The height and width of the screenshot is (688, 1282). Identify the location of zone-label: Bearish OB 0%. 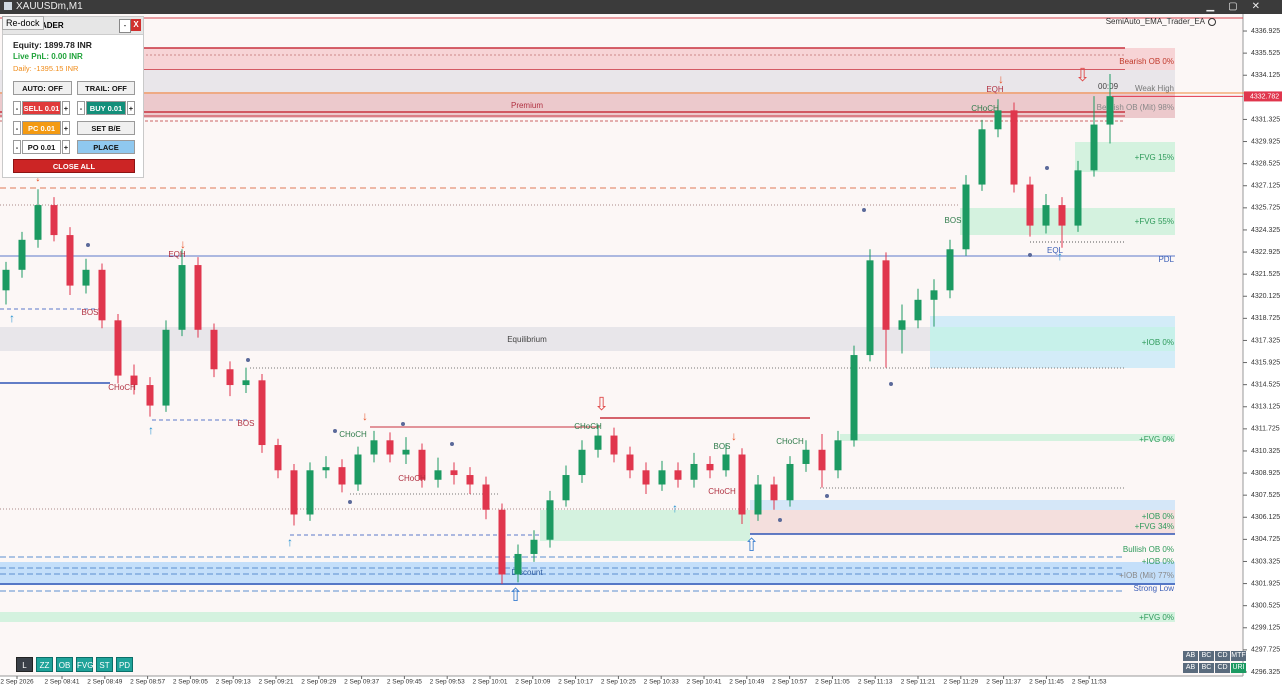
(1146, 61).